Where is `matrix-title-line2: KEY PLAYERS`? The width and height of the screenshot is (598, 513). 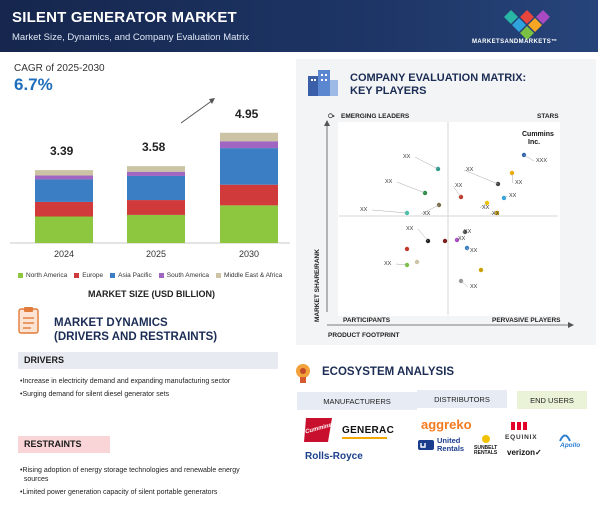 matrix-title-line2: KEY PLAYERS is located at coordinates (388, 91).